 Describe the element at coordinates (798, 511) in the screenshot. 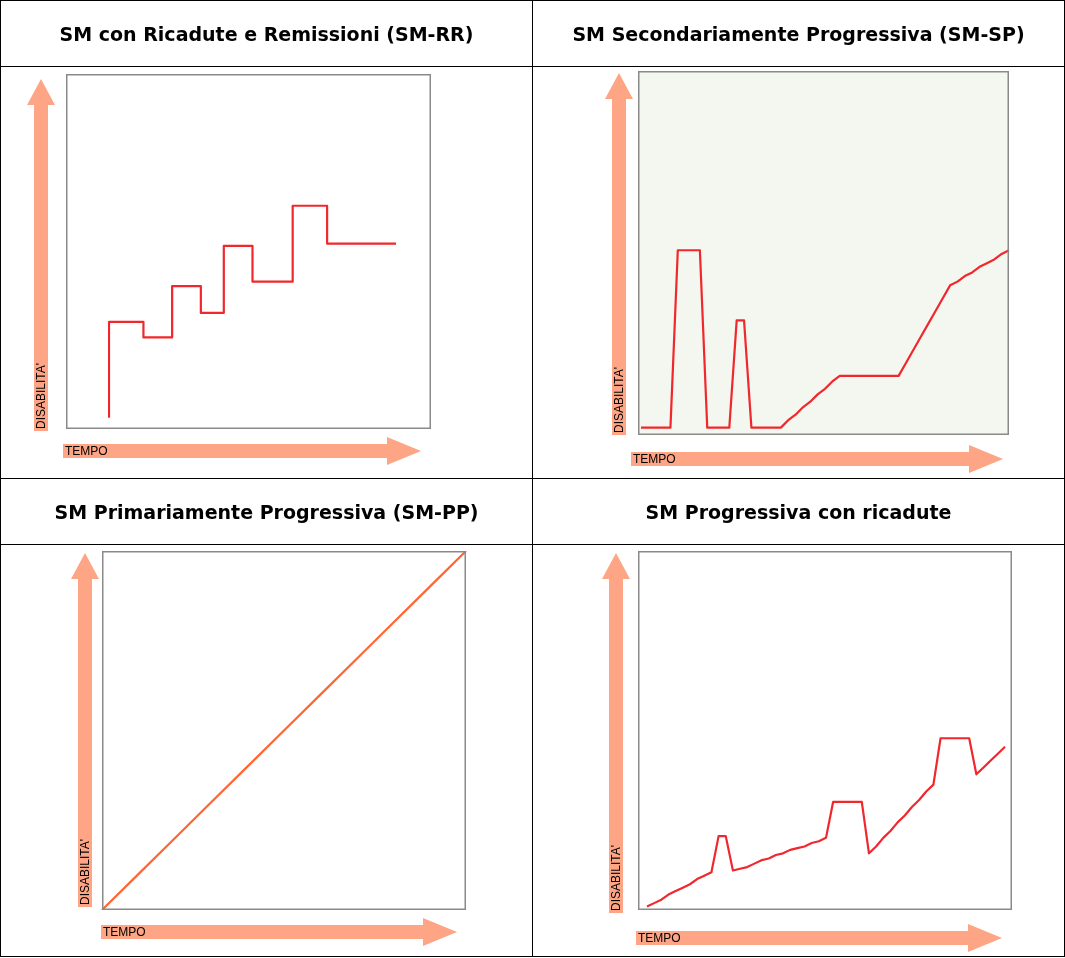

I see `chart-title: SM Progressiva con ricadute` at that location.